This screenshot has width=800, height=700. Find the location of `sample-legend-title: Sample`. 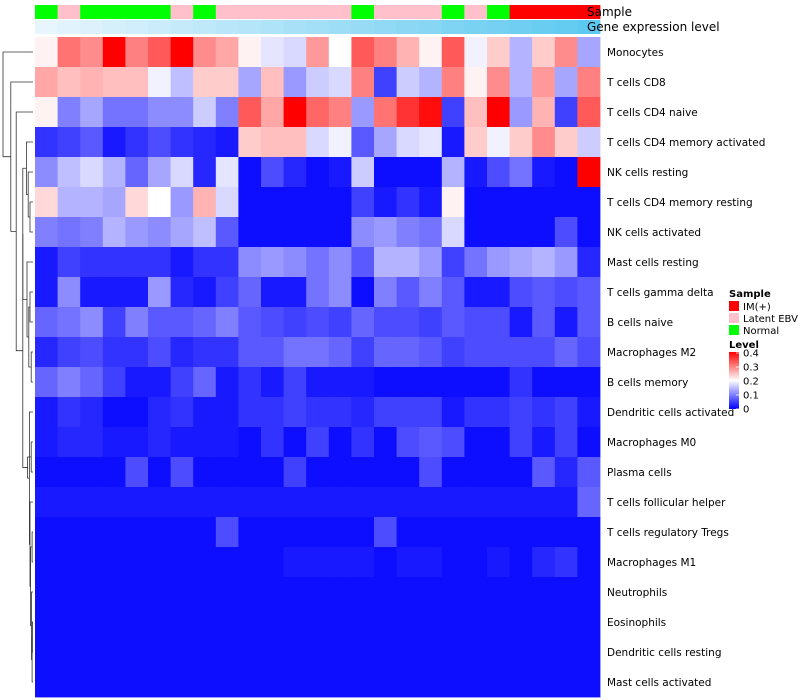

sample-legend-title: Sample is located at coordinates (750, 294).